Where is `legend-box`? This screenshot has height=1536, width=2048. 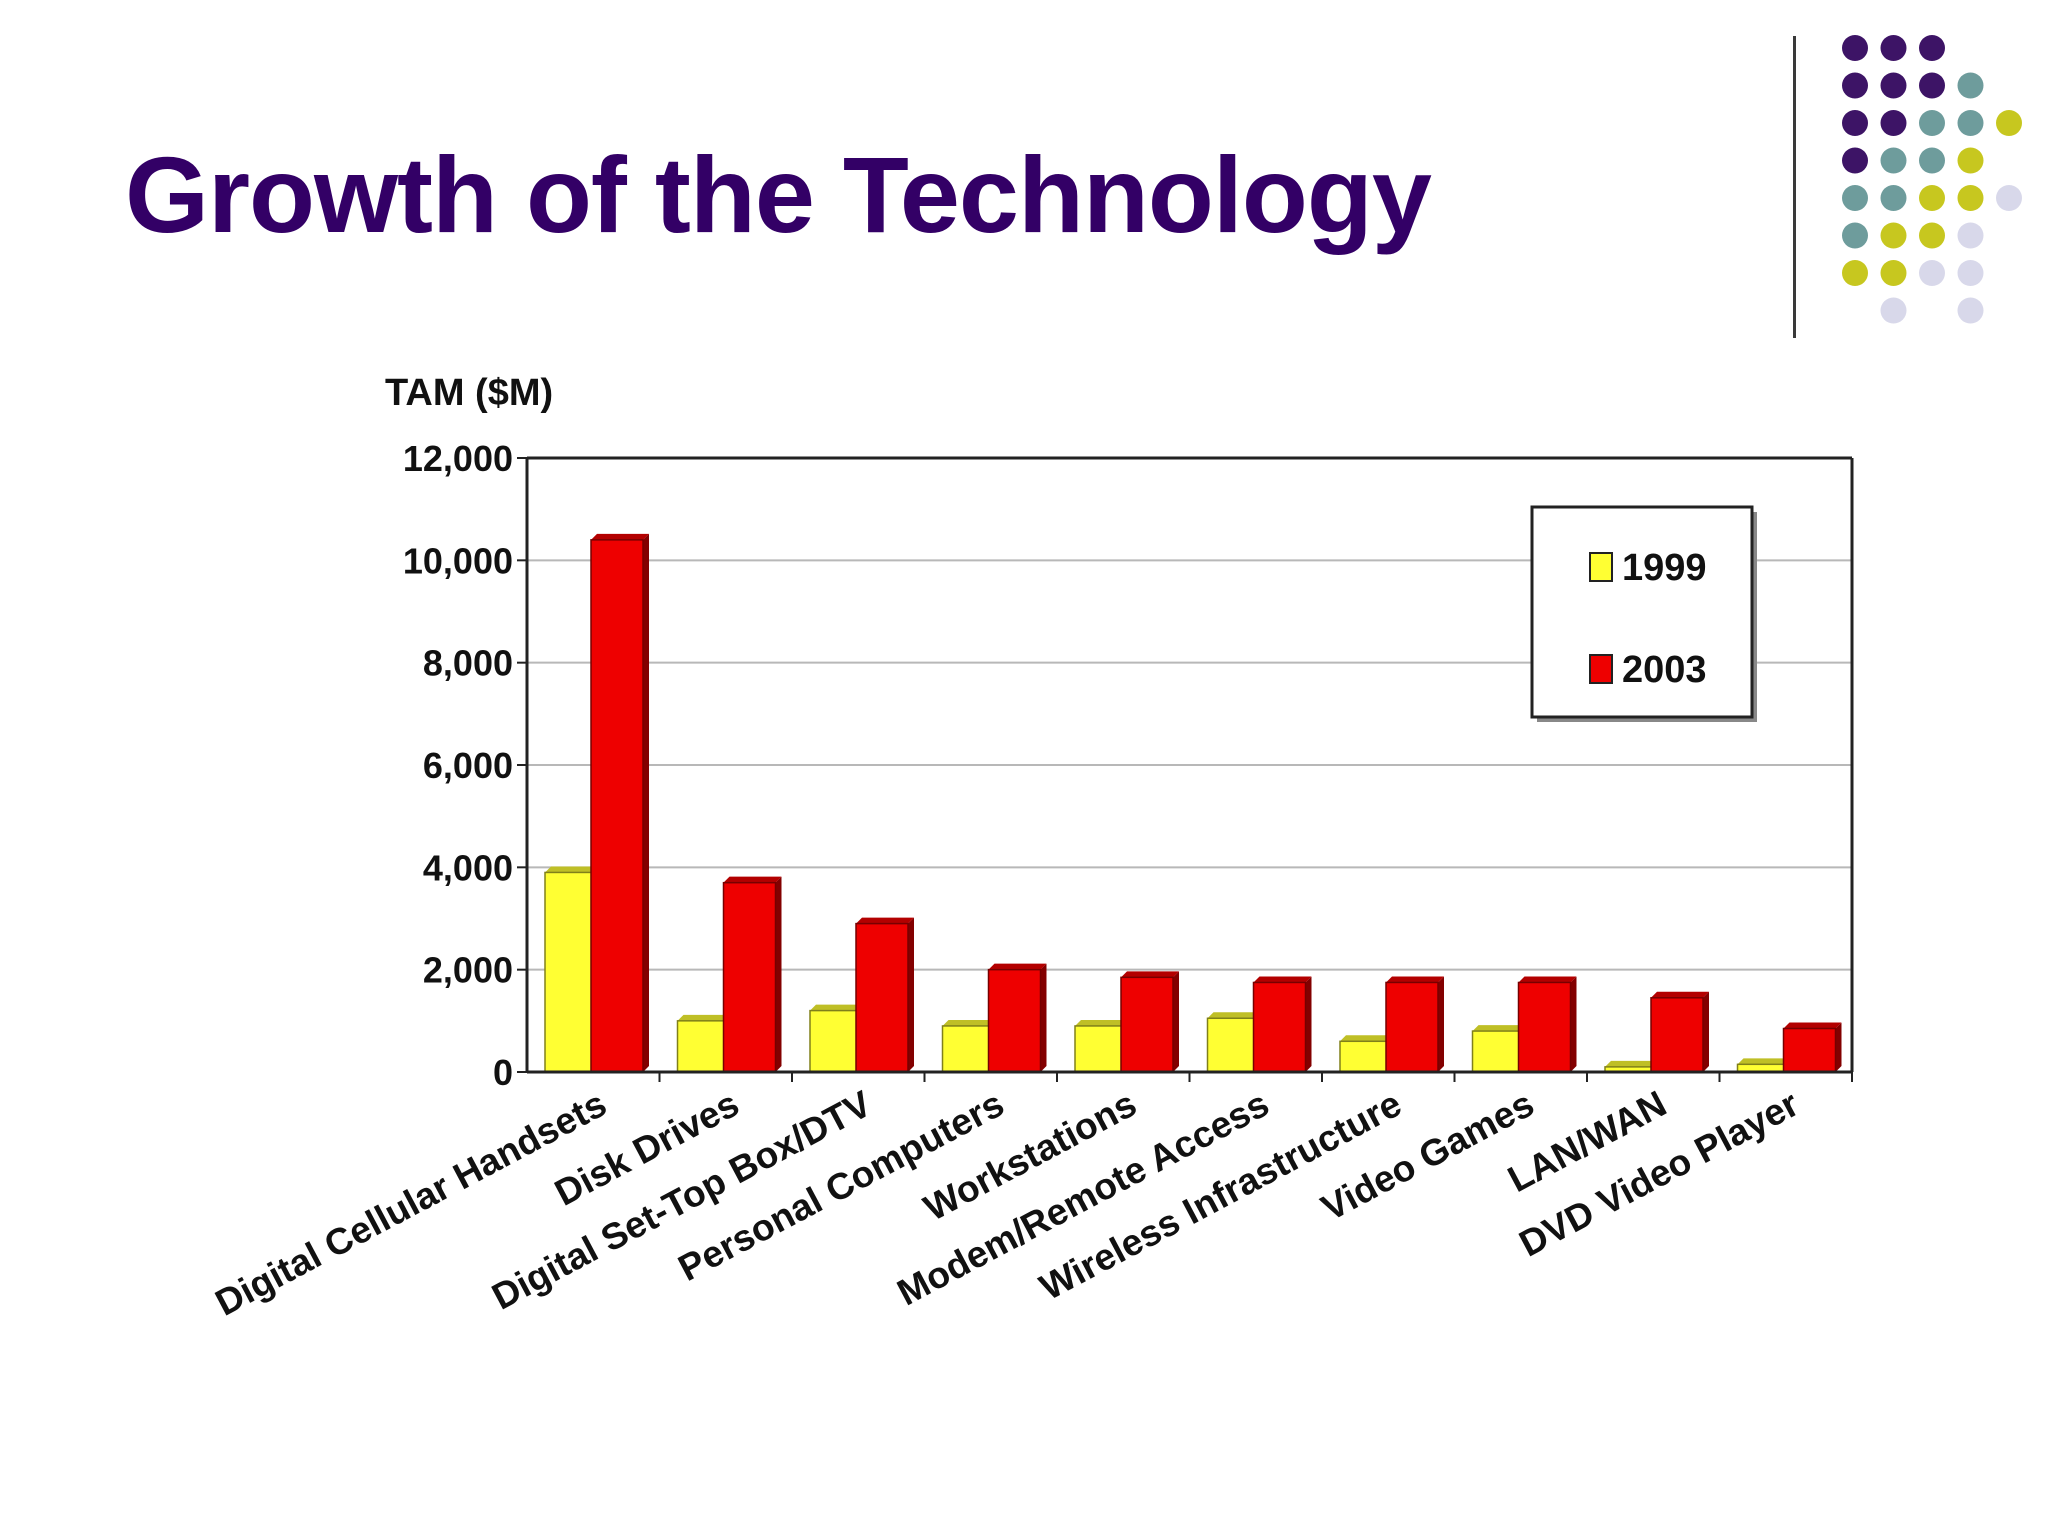 legend-box is located at coordinates (1642, 612).